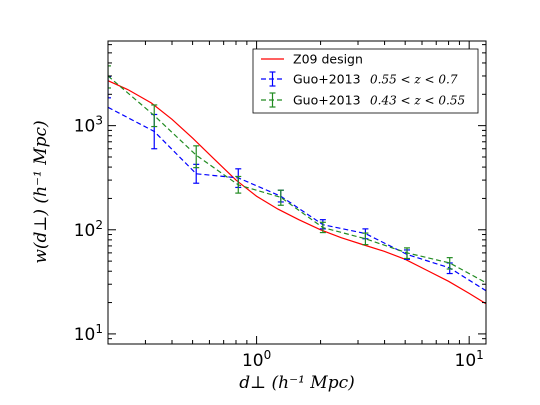 The width and height of the screenshot is (540, 405). Describe the element at coordinates (417, 101) in the screenshot. I see `legend-range-guo2: 0.43 < z < 0.55` at that location.